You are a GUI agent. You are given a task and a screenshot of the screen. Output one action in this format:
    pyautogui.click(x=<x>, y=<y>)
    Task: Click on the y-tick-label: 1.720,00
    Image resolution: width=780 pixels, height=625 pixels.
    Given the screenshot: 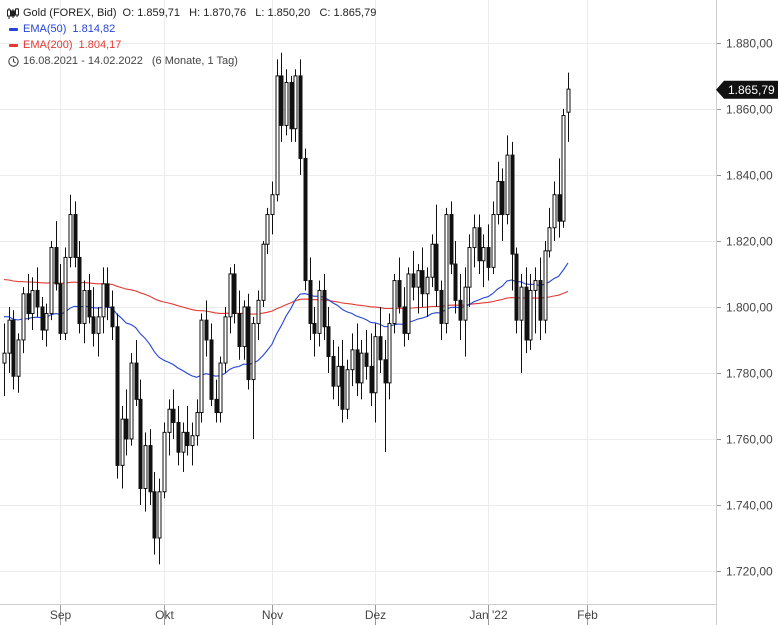 What is the action you would take?
    pyautogui.click(x=749, y=572)
    